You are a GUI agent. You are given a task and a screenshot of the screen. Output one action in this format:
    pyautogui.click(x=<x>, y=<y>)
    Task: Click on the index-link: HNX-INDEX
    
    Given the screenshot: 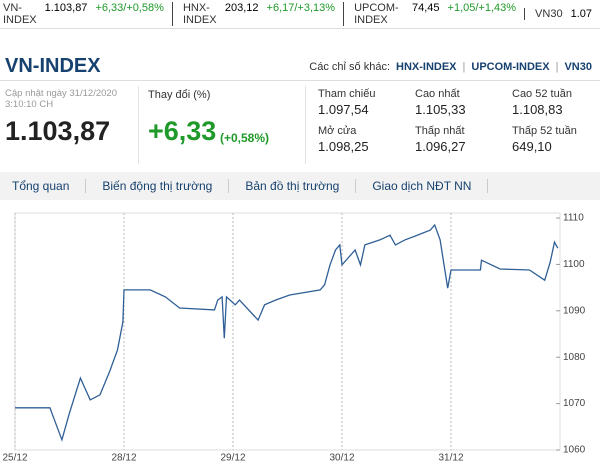 What is the action you would take?
    pyautogui.click(x=426, y=67)
    